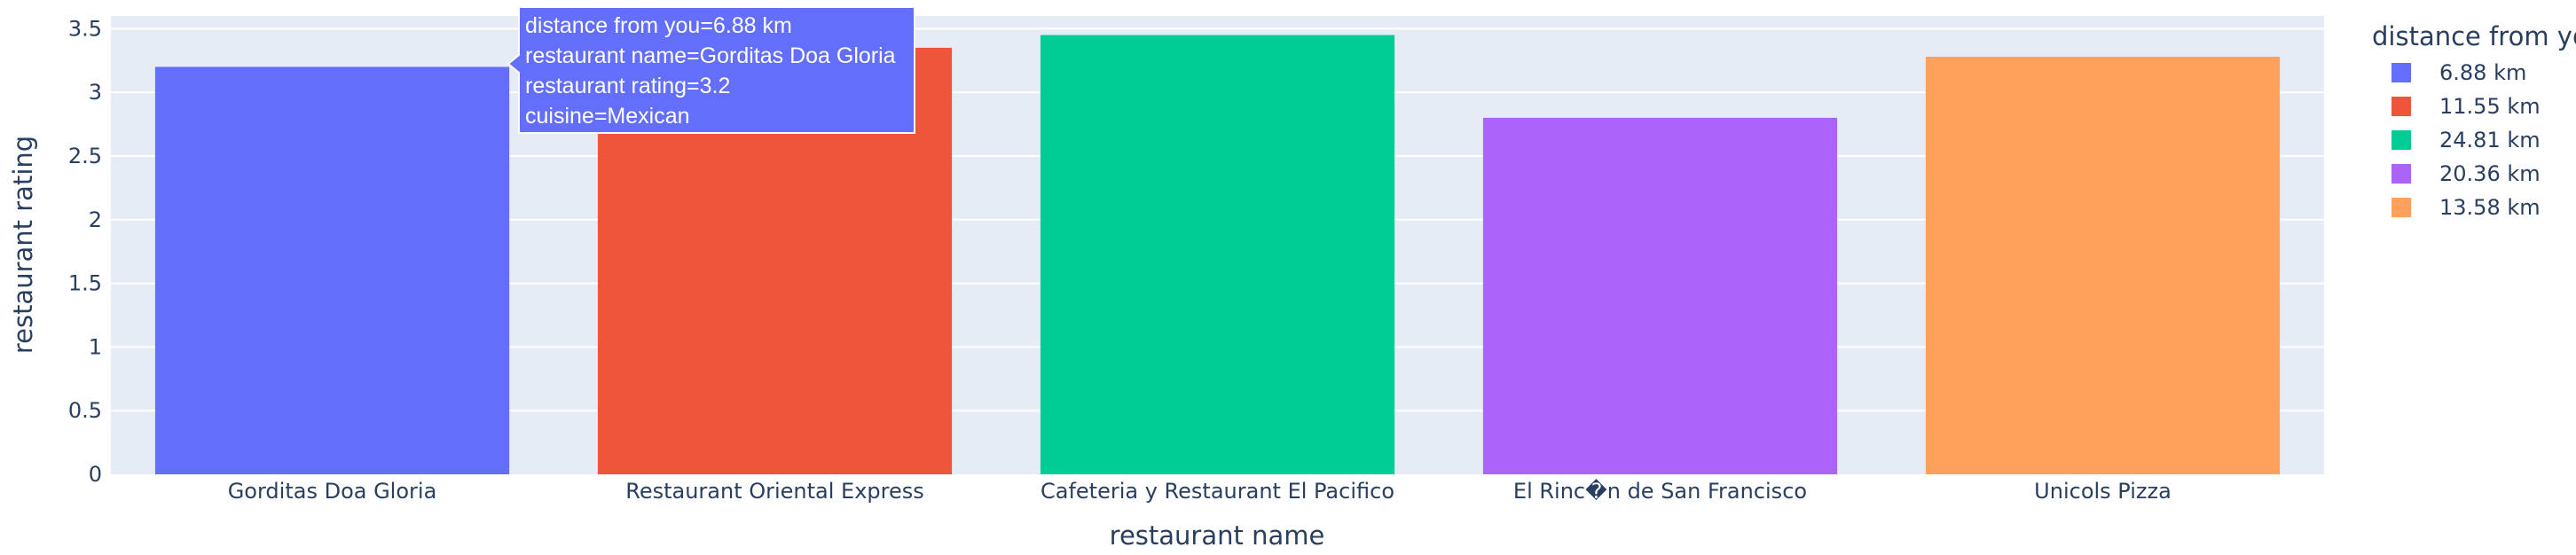 This screenshot has height=555, width=2576. What do you see at coordinates (627, 86) in the screenshot?
I see `hover-tooltip-line: restaurant rating=3.2` at bounding box center [627, 86].